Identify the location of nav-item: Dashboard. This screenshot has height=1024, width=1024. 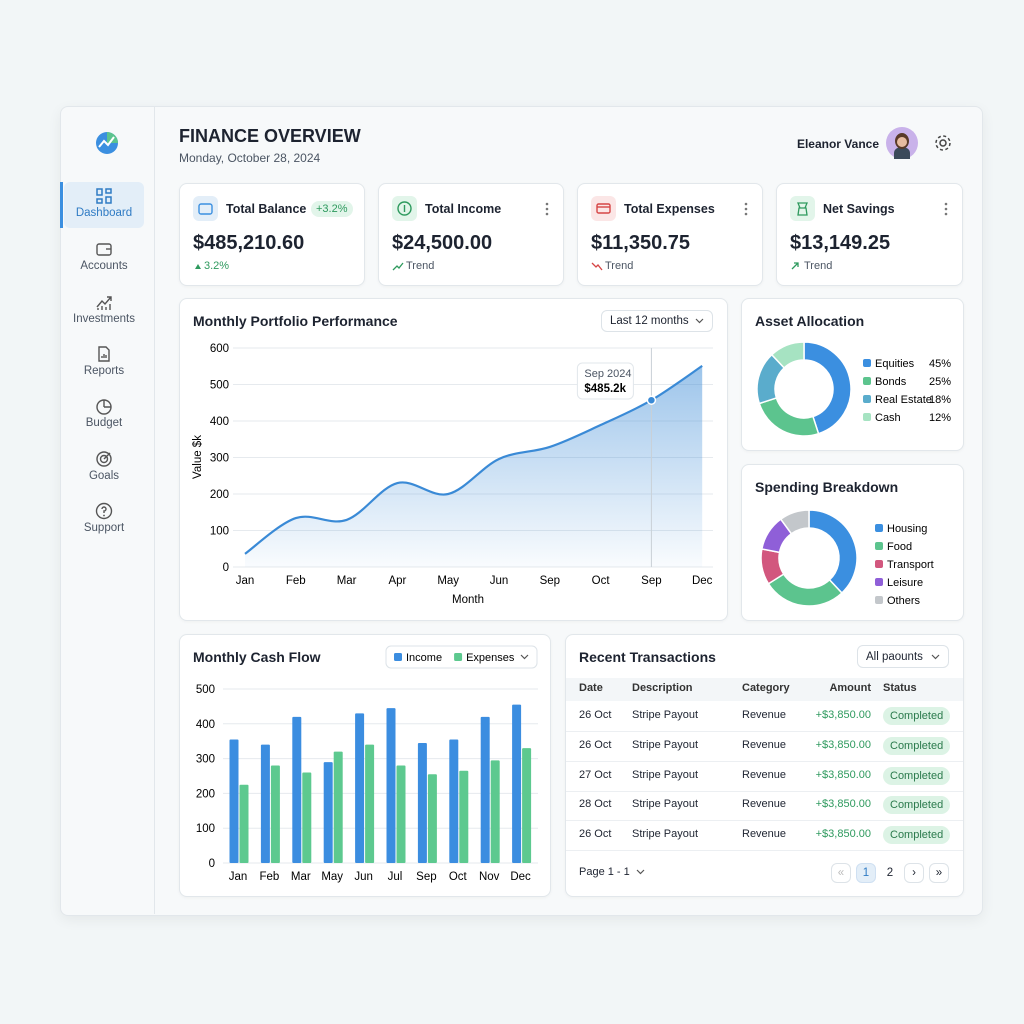
(104, 205).